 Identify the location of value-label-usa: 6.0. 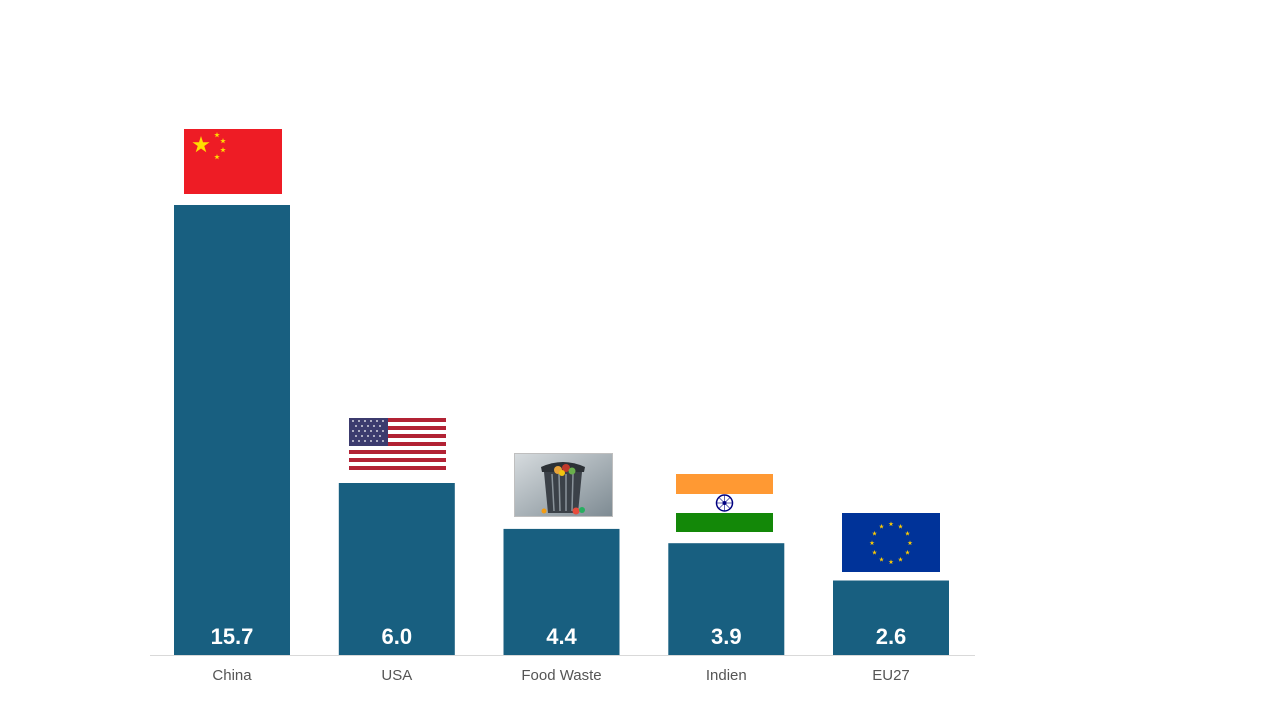
(397, 636).